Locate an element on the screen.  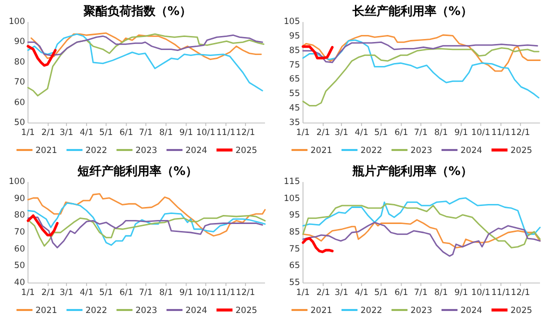
chart-title: 瓶片产能利用率（%） is located at coordinates (412, 171).